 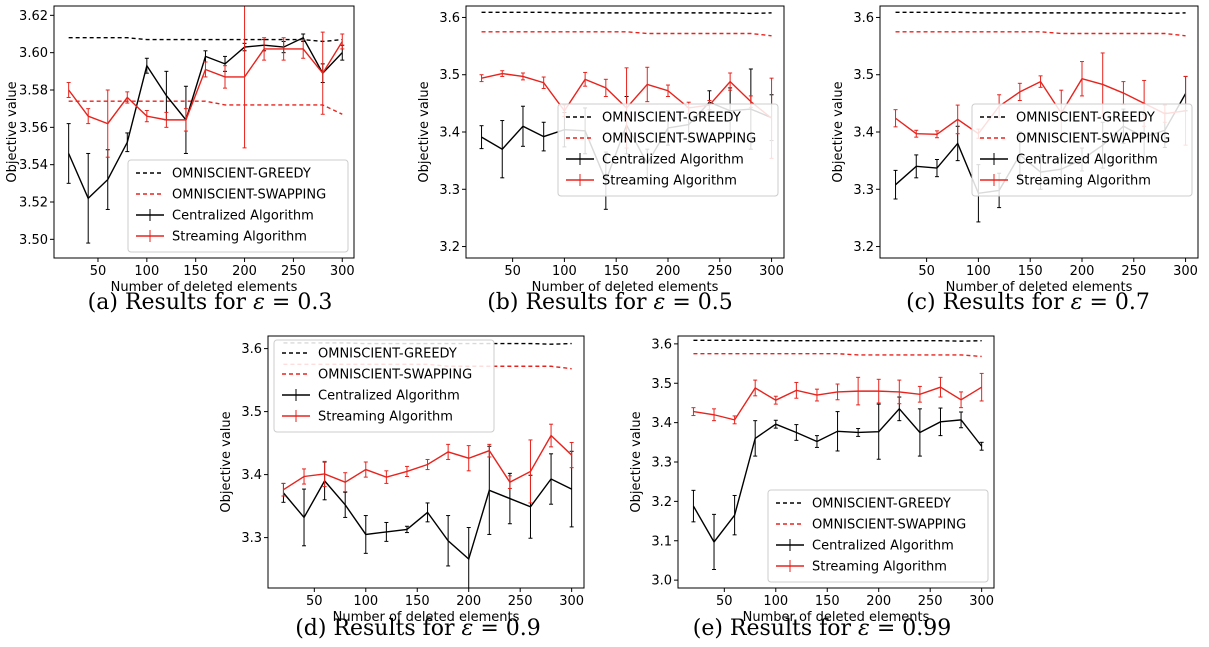 I want to click on y-tick-label: 3.52, so click(x=33, y=203).